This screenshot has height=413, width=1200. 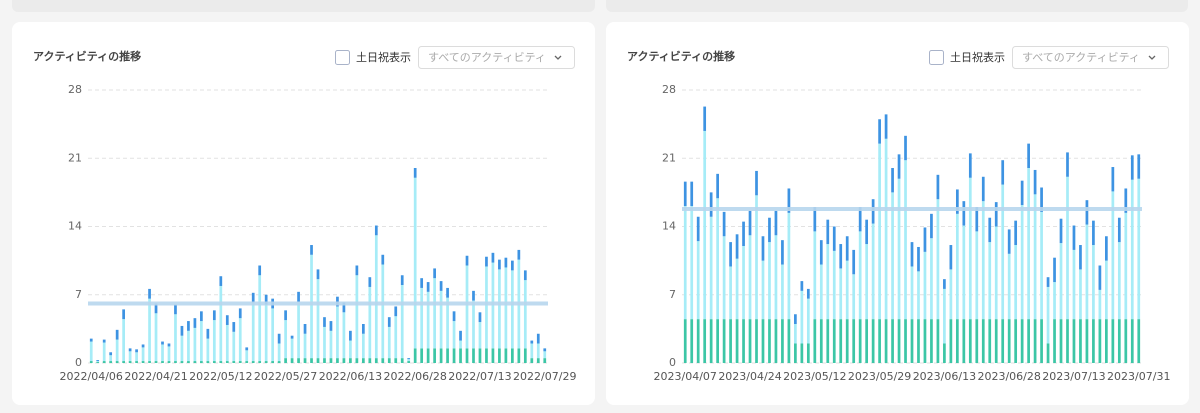 I want to click on x-tick-label: 2022/07/29, so click(x=544, y=376).